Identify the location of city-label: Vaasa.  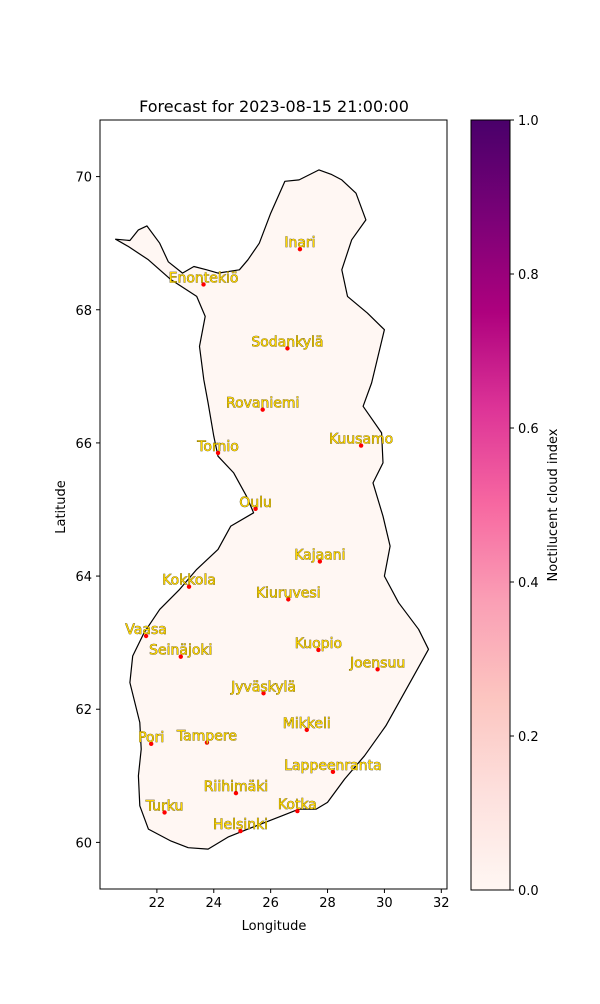
(146, 630).